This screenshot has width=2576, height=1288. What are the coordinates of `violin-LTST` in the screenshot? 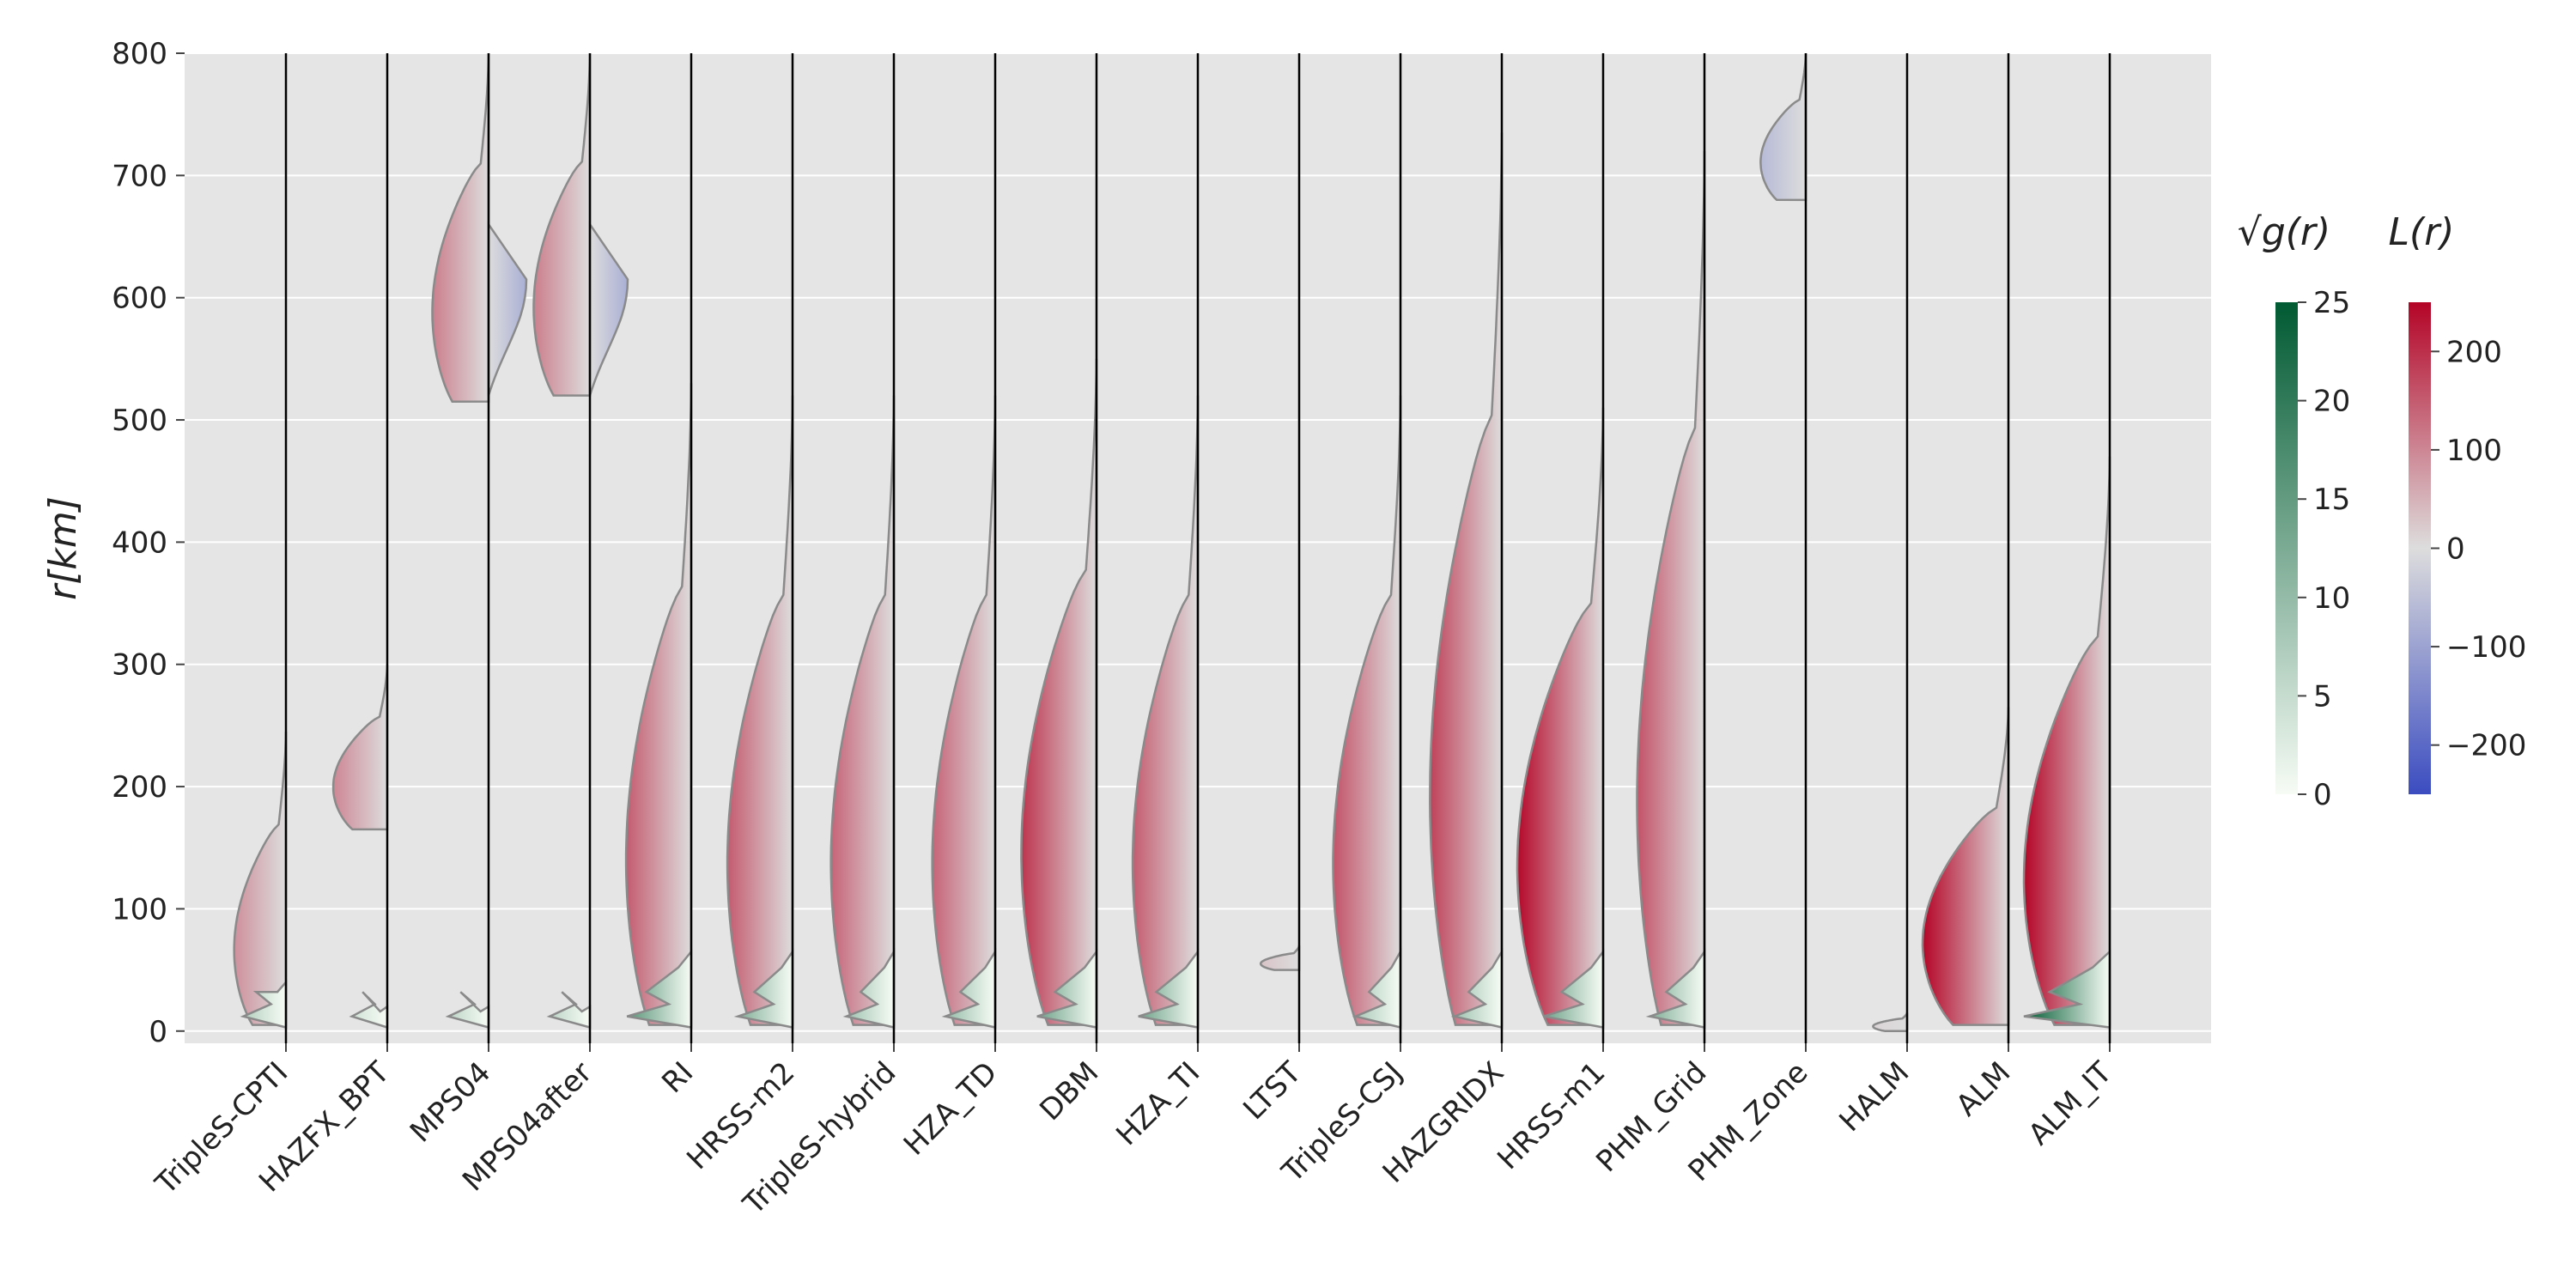 It's located at (1280, 958).